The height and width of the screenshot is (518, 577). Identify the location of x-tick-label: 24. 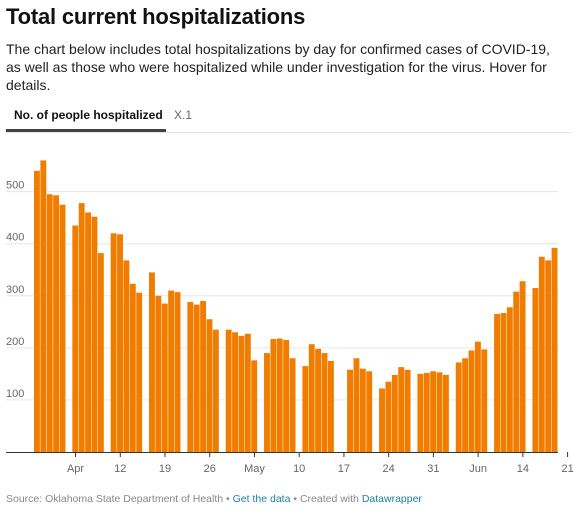
(389, 469).